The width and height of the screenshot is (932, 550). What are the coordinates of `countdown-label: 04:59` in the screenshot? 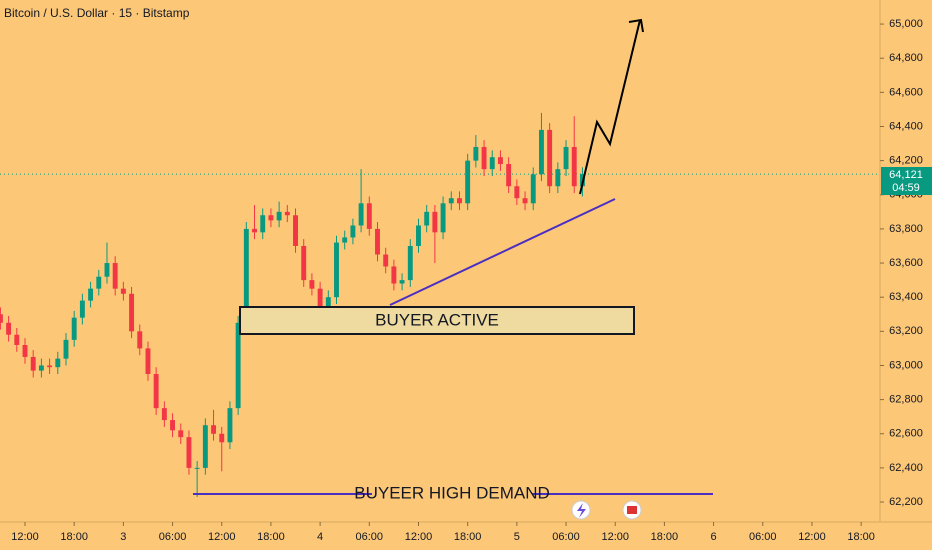 It's located at (906, 188).